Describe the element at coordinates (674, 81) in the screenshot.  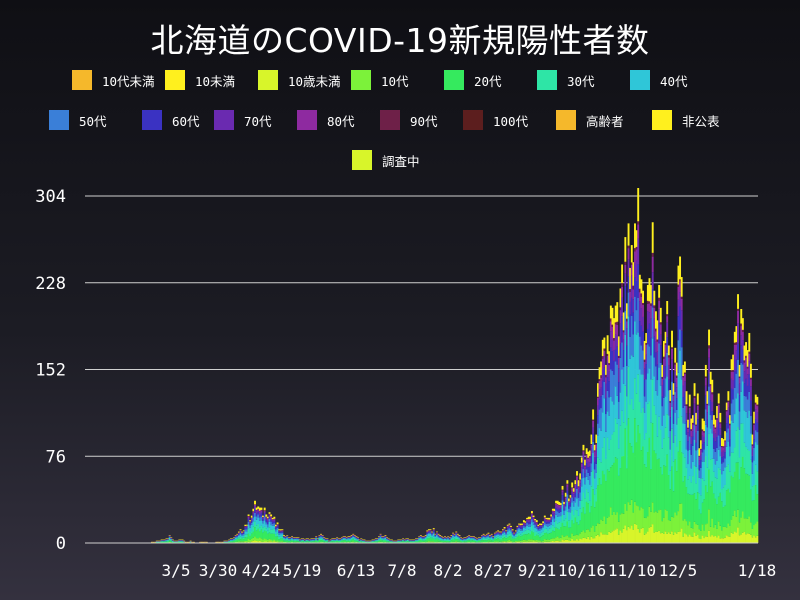
I see `legend-label: 40代` at that location.